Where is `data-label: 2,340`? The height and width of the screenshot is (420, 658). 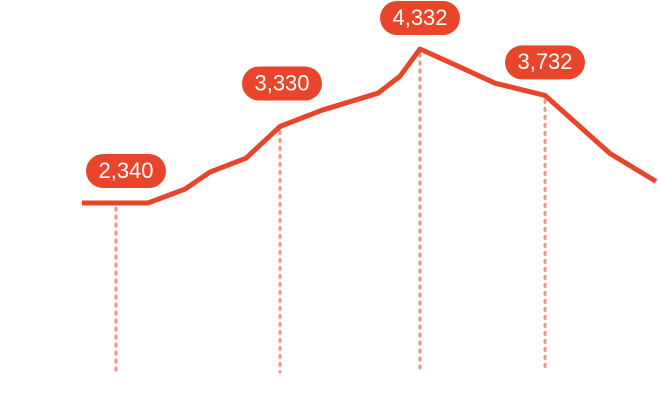 data-label: 2,340 is located at coordinates (126, 171).